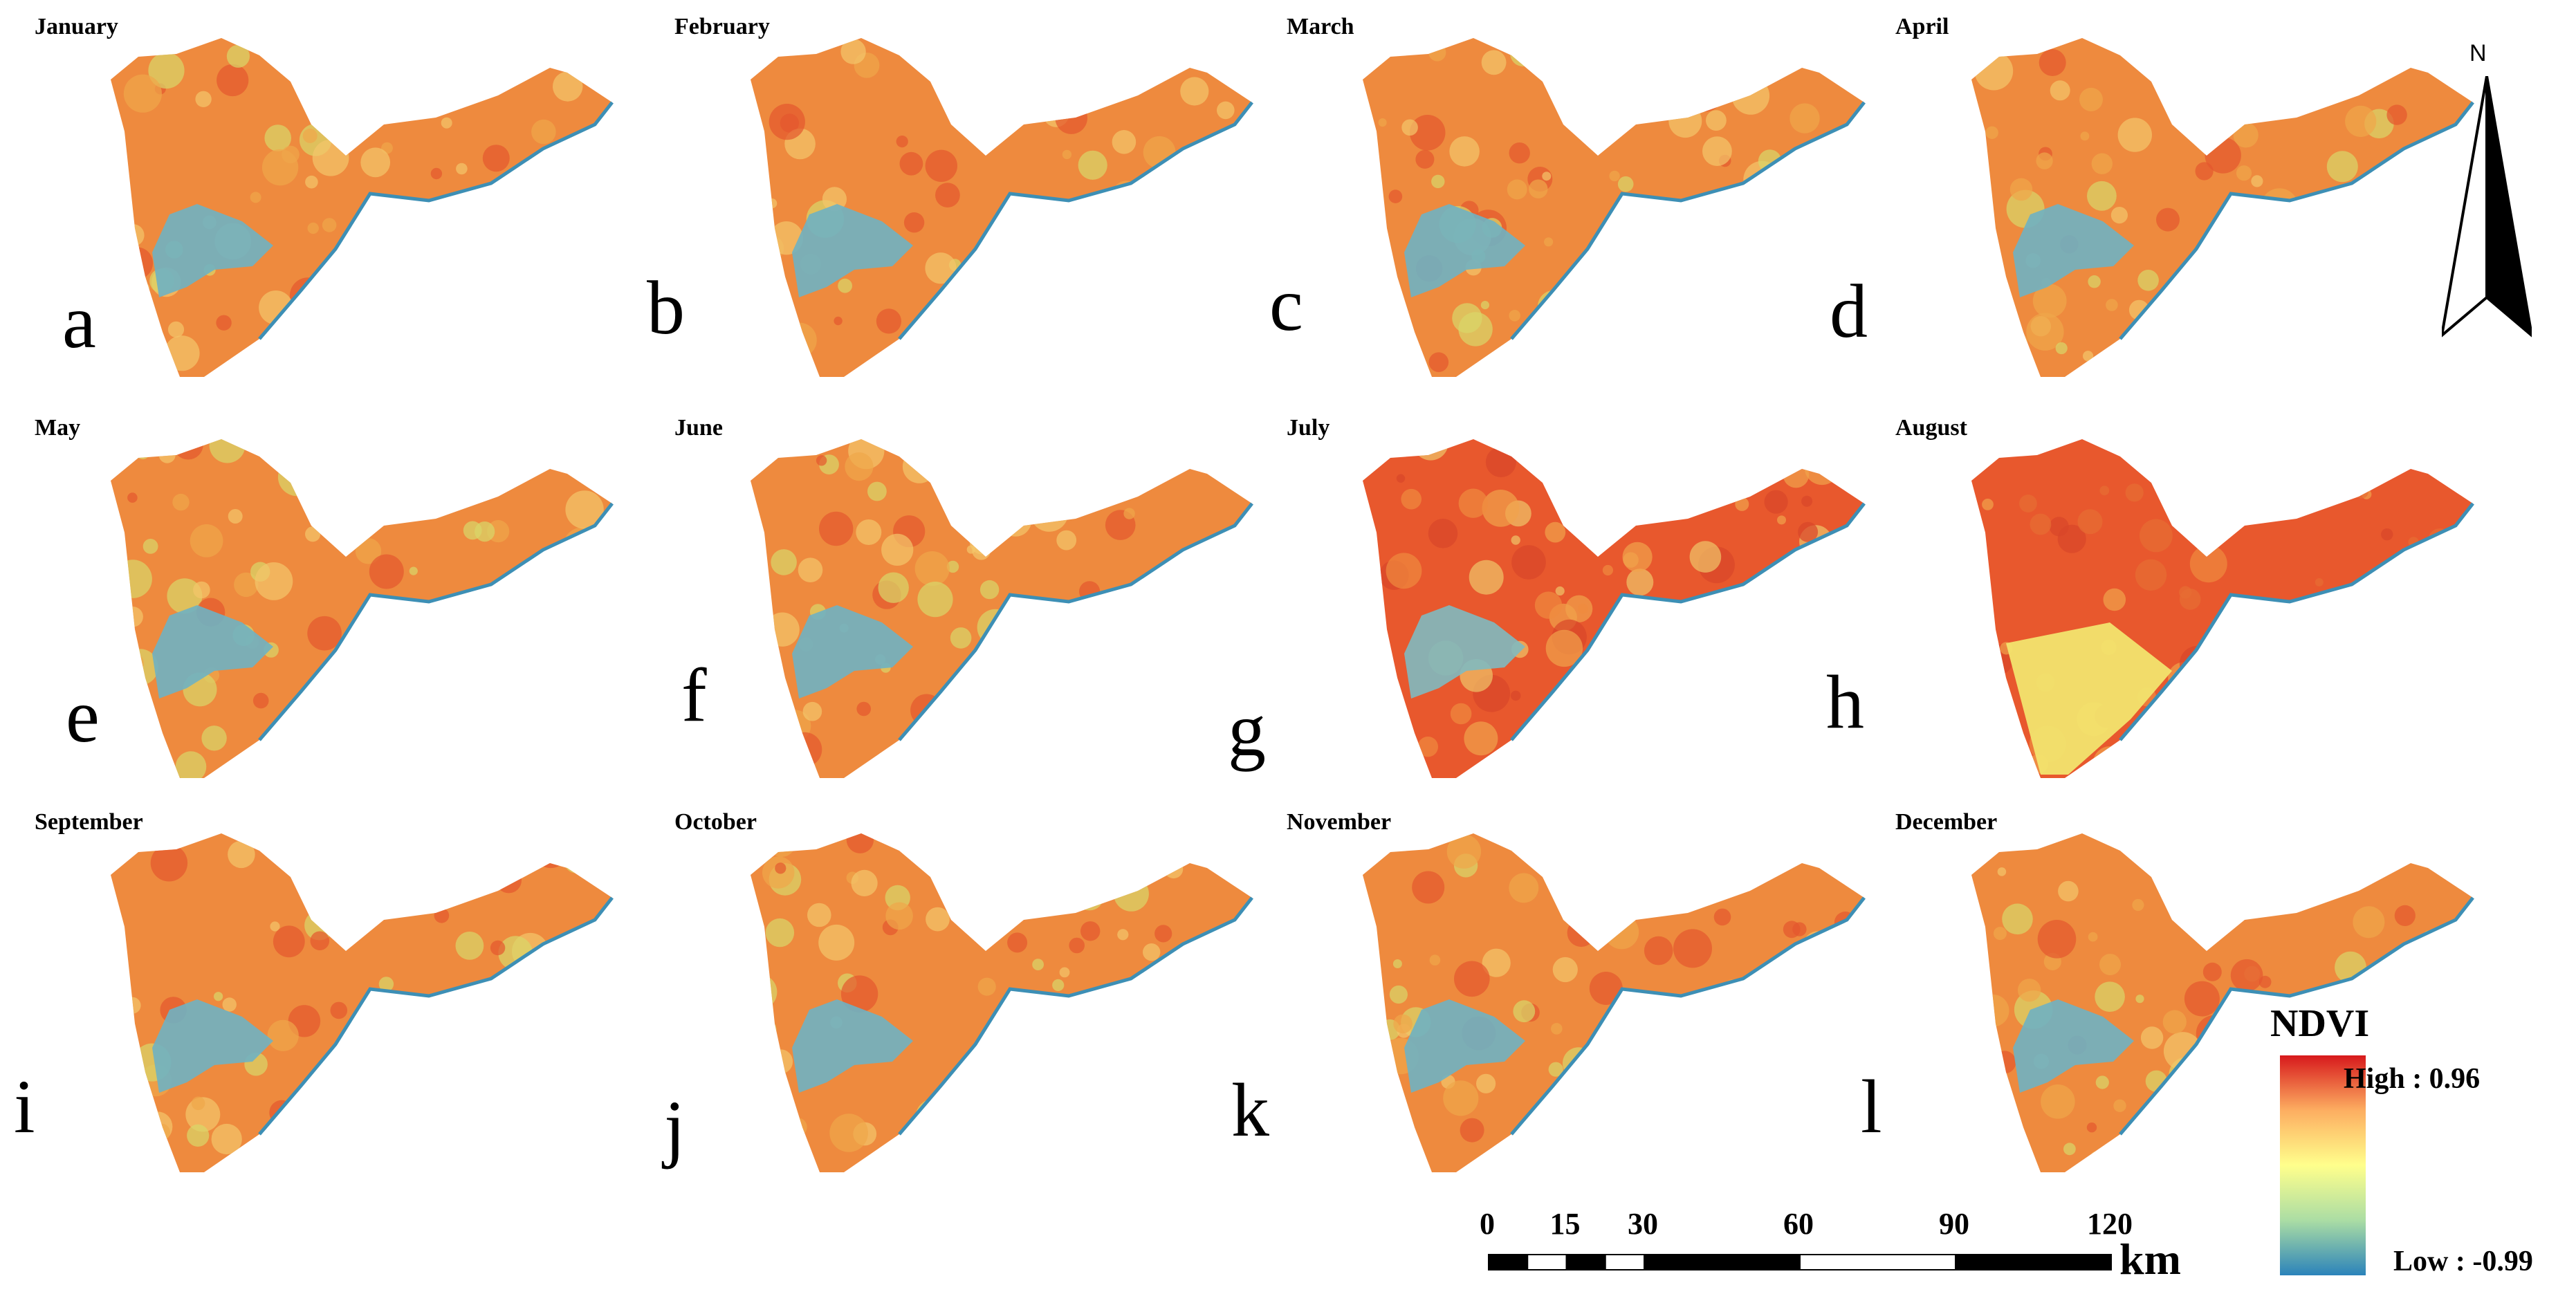 The width and height of the screenshot is (2576, 1303). I want to click on map-panel: May, so click(332, 608).